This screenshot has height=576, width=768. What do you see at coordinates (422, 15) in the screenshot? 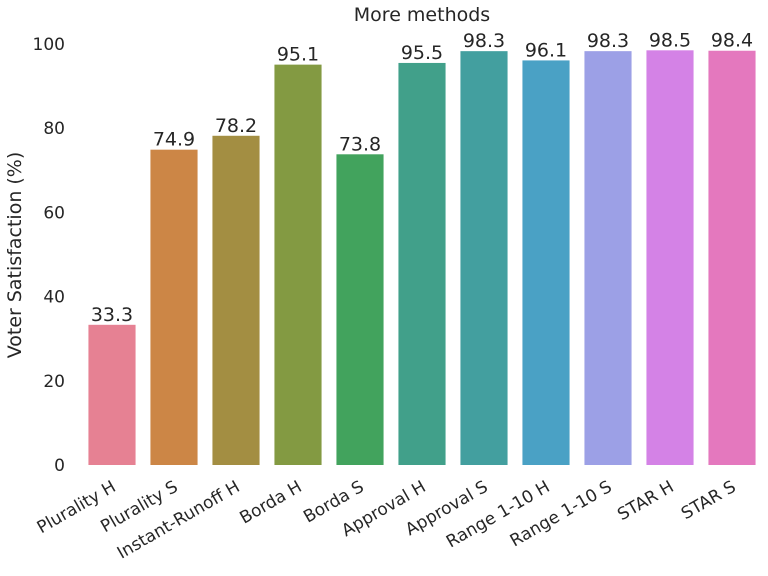
I see `chart-title: More methods` at bounding box center [422, 15].